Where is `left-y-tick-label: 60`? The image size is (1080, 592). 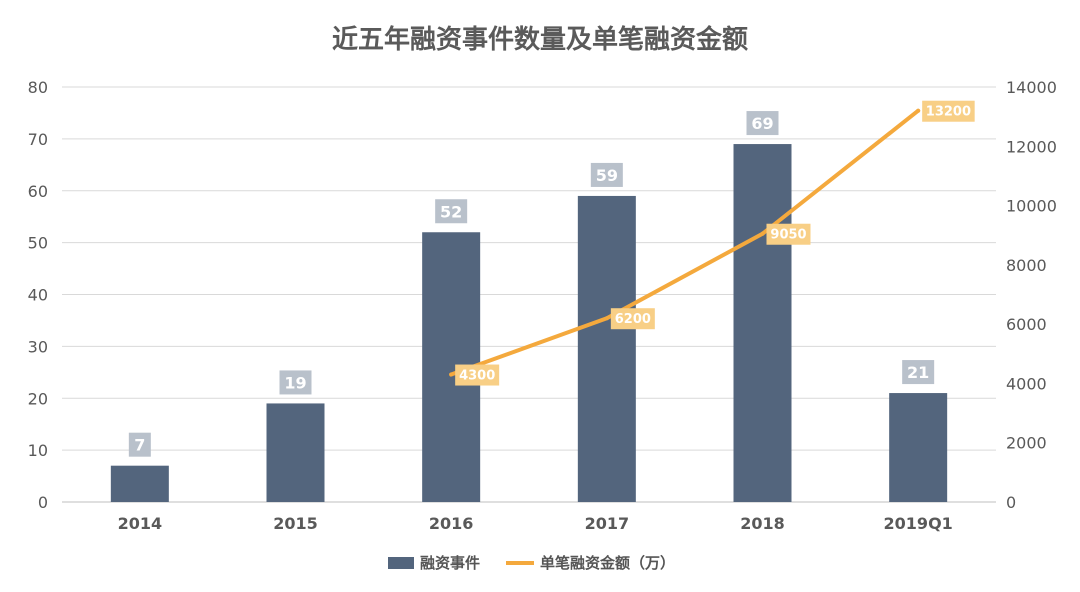
left-y-tick-label: 60 is located at coordinates (38, 191).